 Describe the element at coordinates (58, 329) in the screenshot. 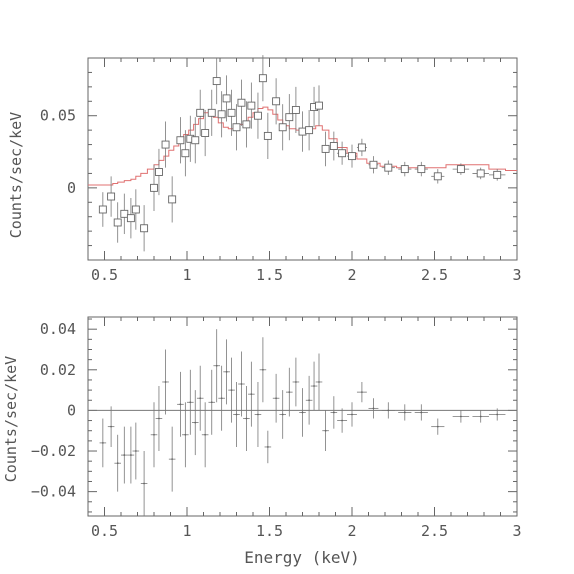

I see `y-tick-label: 0.04` at that location.